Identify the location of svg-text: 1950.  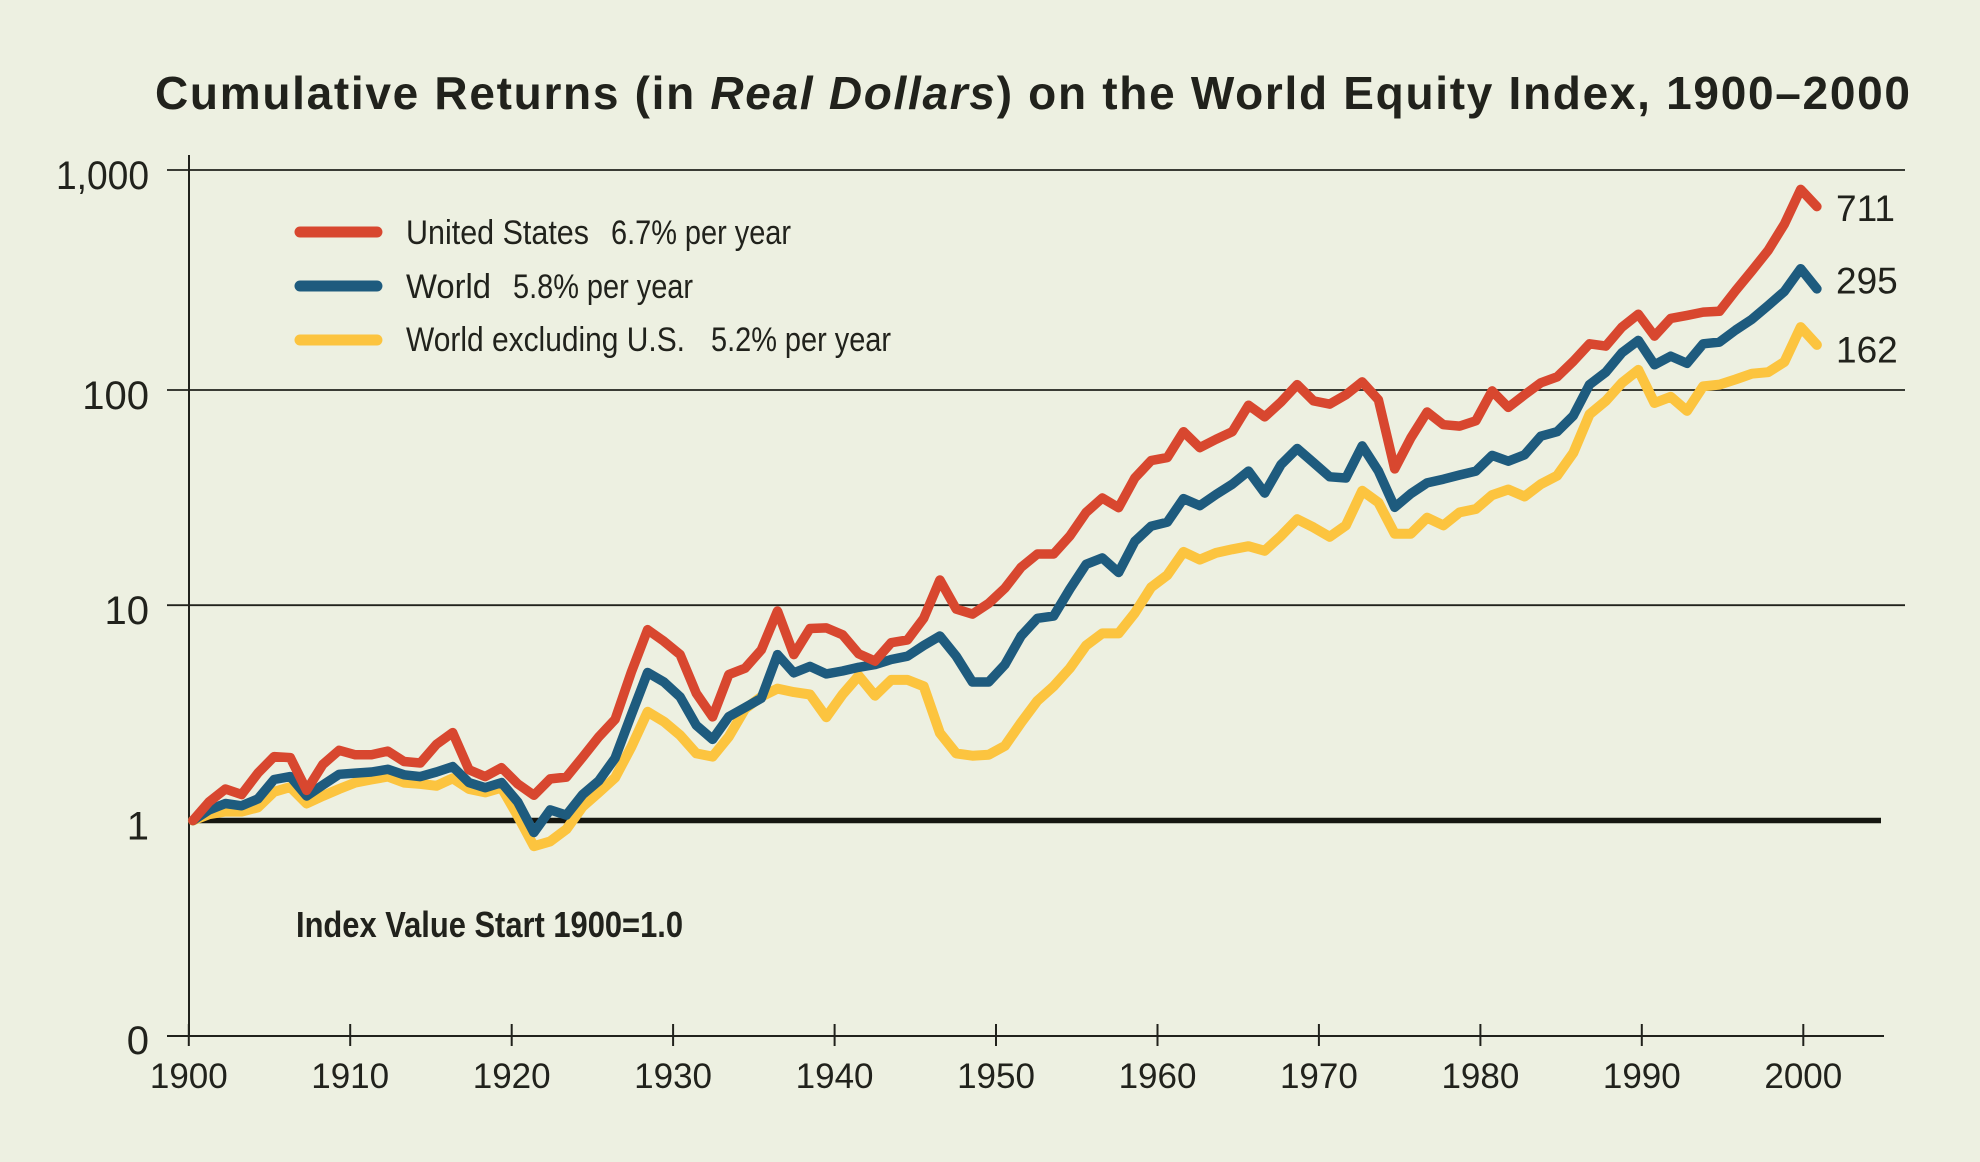
(996, 1076).